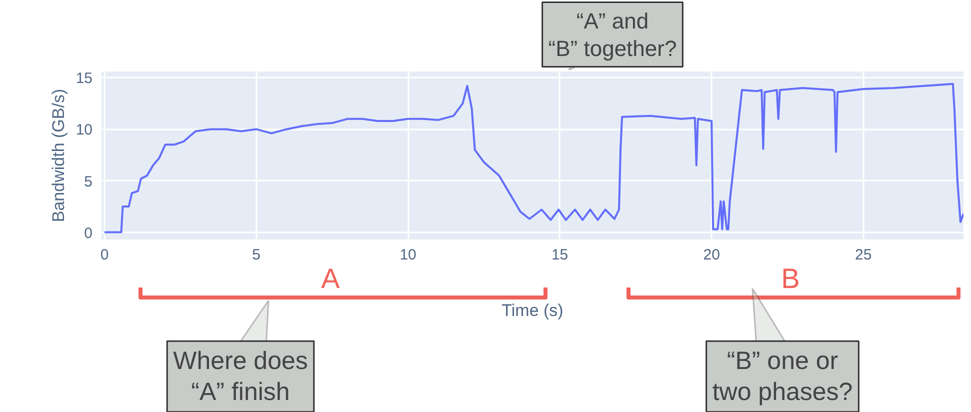  What do you see at coordinates (782, 376) in the screenshot?
I see `text: “B” one or two phases?` at bounding box center [782, 376].